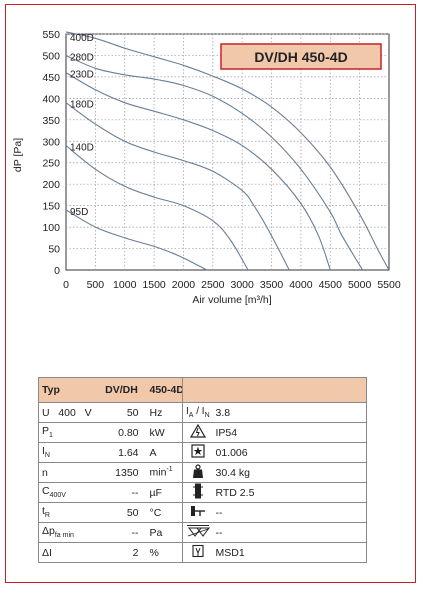 The width and height of the screenshot is (425, 593). What do you see at coordinates (272, 285) in the screenshot?
I see `x-tick-label: 3500` at bounding box center [272, 285].